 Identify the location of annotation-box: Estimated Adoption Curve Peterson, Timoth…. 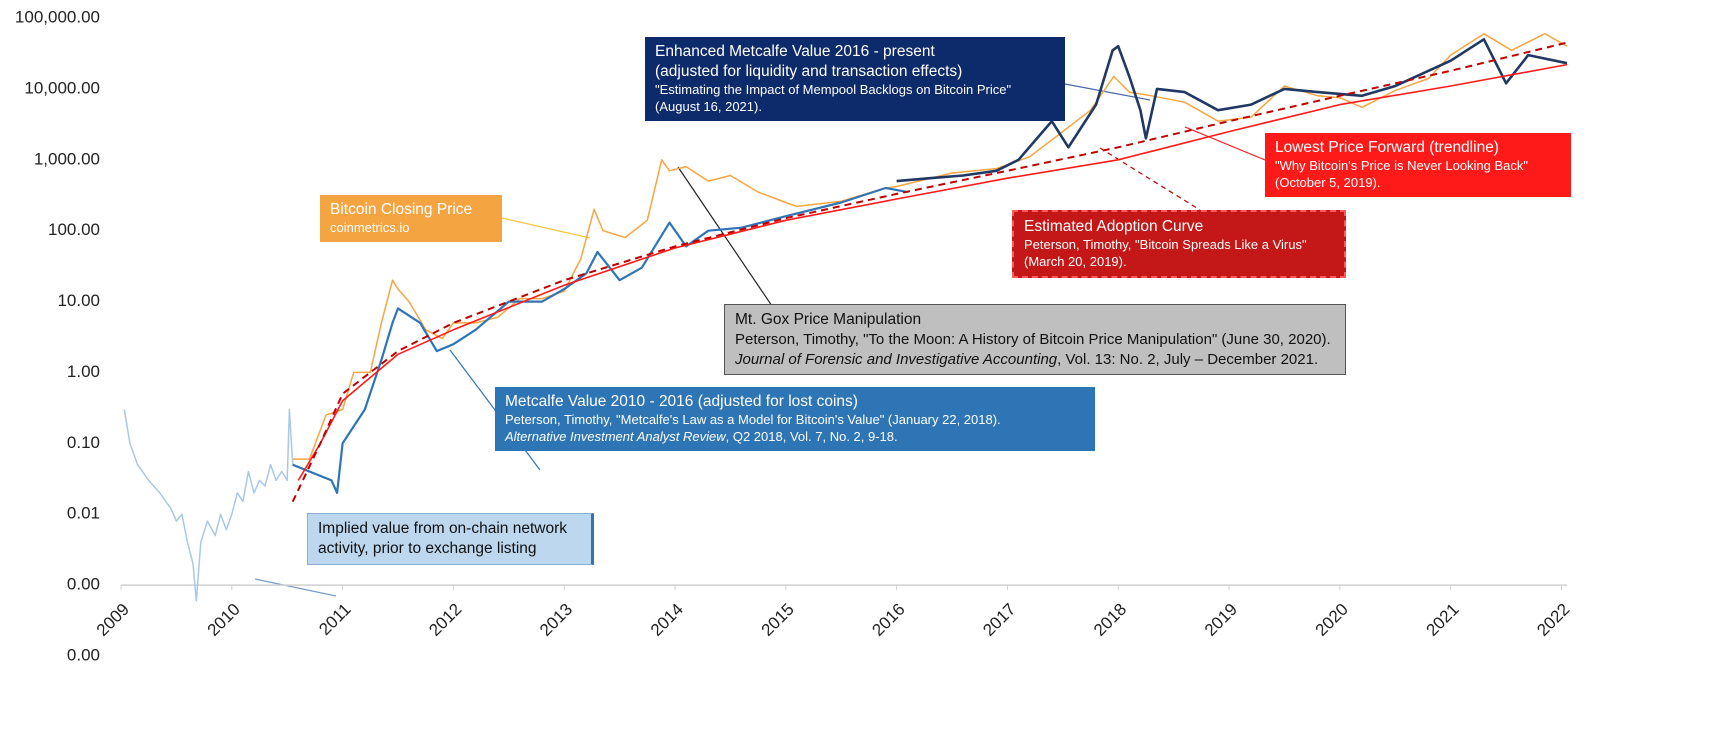
(1179, 244).